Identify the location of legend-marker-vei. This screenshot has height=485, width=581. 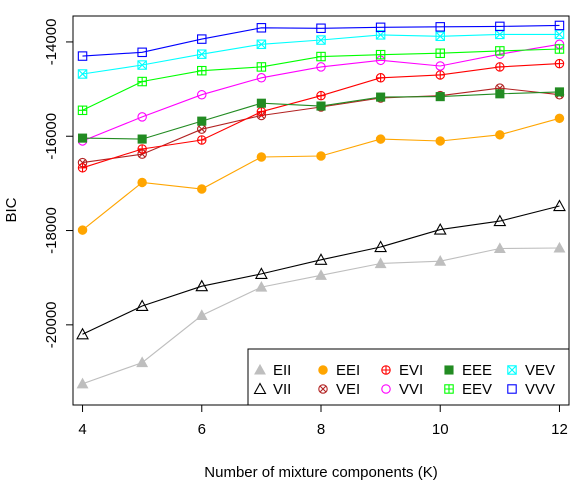
(323, 389).